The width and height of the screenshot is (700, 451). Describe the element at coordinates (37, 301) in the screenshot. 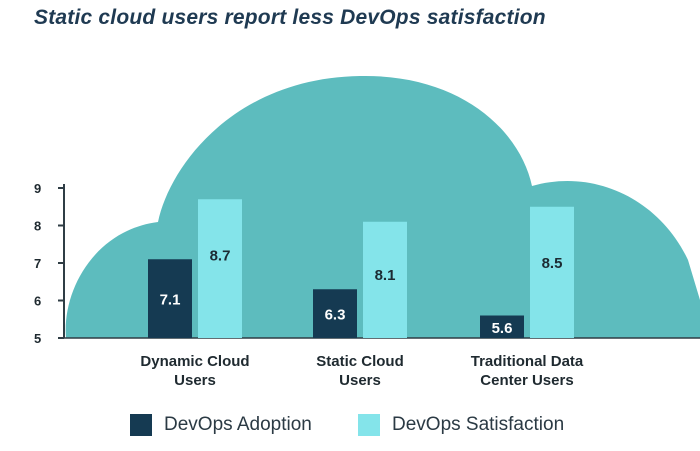

I see `y-tick-label: 6` at that location.